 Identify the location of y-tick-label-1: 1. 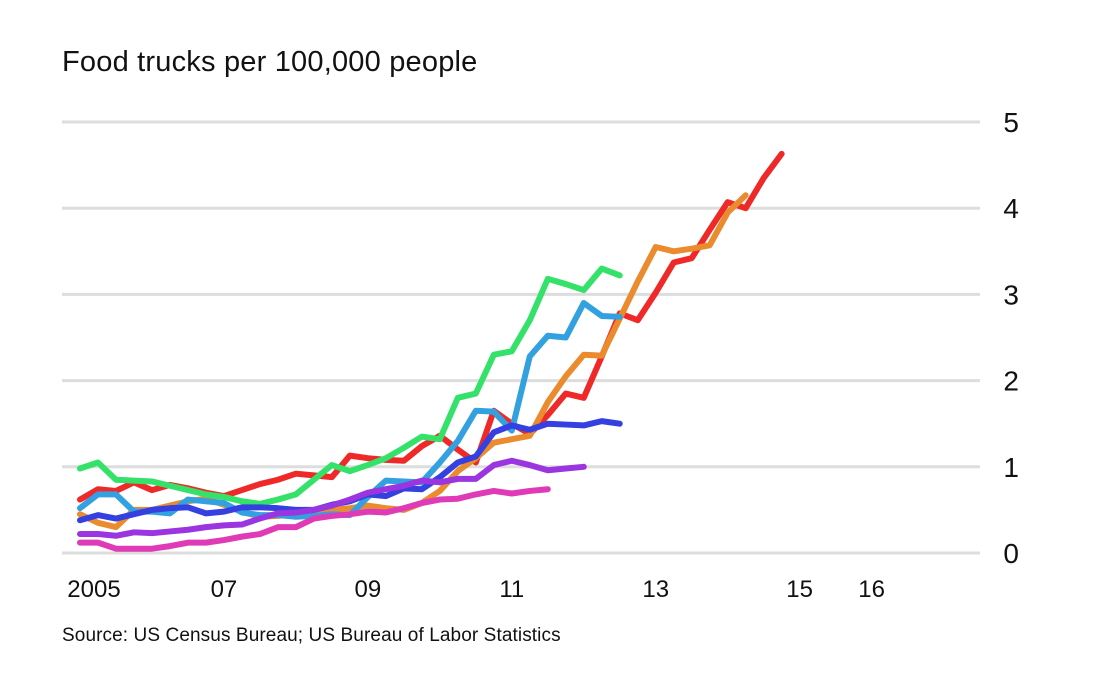
(1011, 467).